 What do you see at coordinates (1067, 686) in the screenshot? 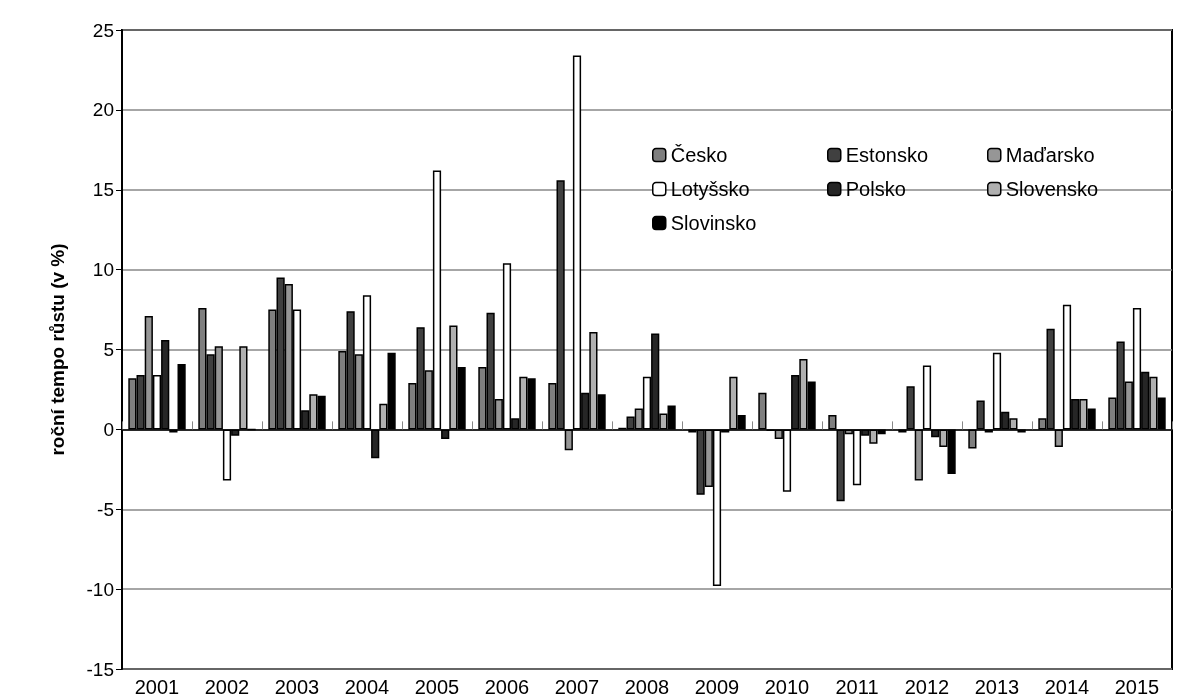
I see `x-tick-label: 2014` at bounding box center [1067, 686].